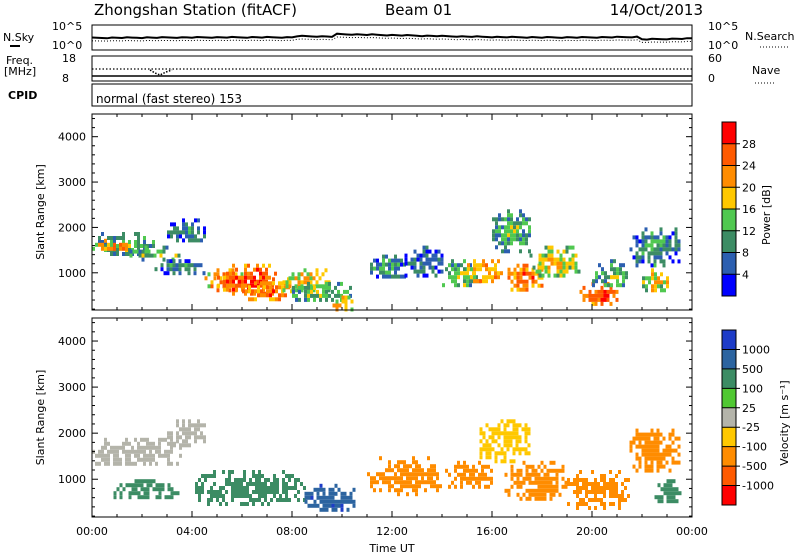 The width and height of the screenshot is (800, 554). I want to click on station-title: Zhongshan Station (fitACF), so click(195, 10).